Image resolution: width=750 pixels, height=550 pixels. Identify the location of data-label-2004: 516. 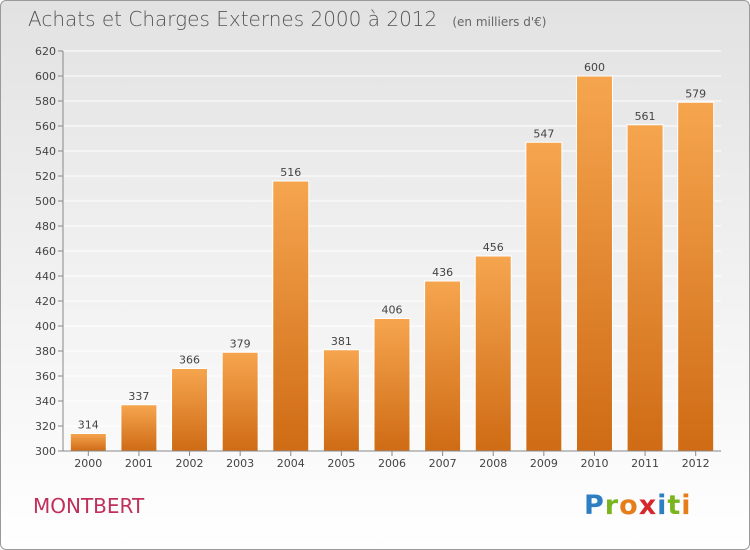
(290, 172).